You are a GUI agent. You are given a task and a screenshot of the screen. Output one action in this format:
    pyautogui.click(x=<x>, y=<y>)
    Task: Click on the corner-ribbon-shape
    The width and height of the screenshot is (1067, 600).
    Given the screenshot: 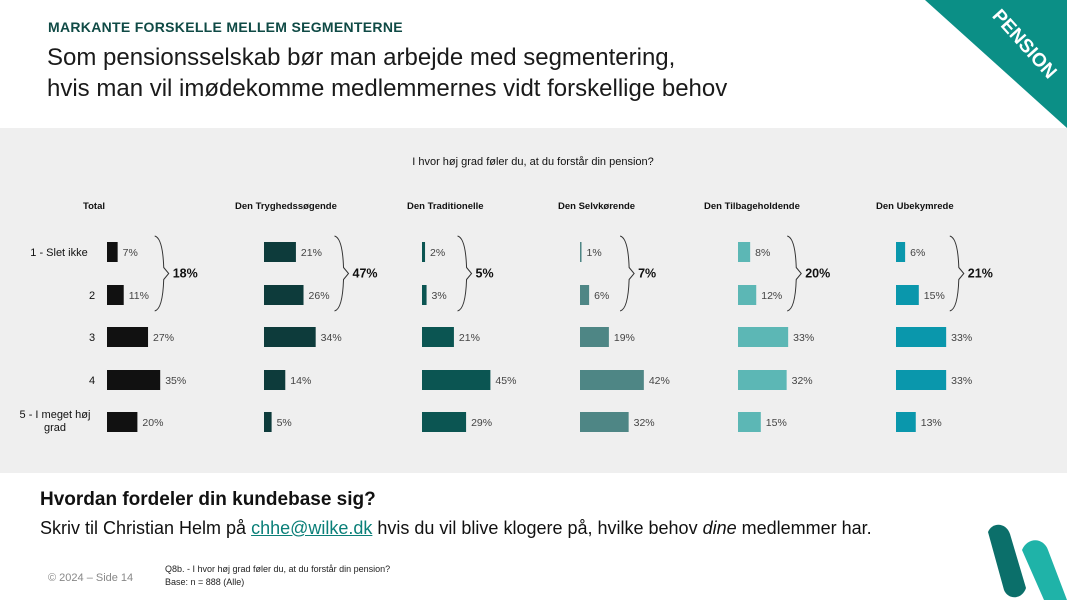 What is the action you would take?
    pyautogui.click(x=996, y=64)
    